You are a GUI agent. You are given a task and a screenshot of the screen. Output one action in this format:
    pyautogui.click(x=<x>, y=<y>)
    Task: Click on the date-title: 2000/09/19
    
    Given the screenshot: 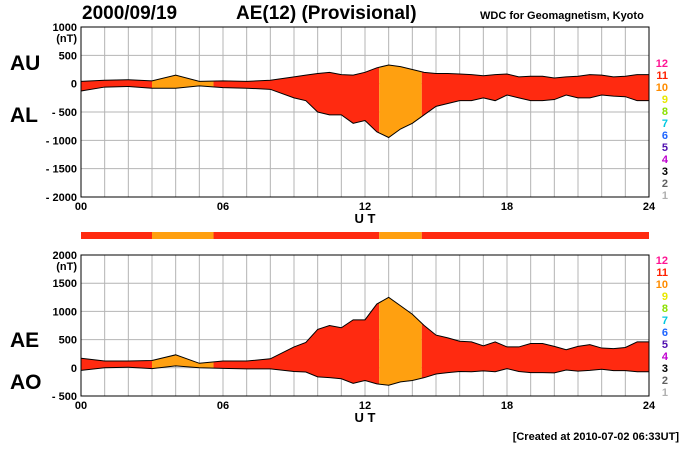 What is the action you would take?
    pyautogui.click(x=130, y=13)
    